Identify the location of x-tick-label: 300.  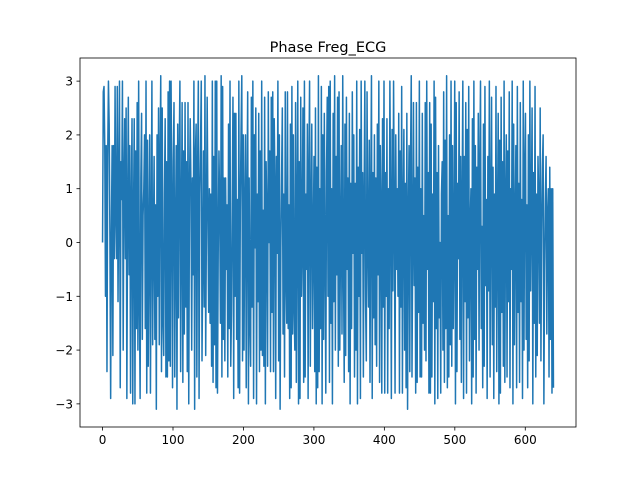
(313, 440).